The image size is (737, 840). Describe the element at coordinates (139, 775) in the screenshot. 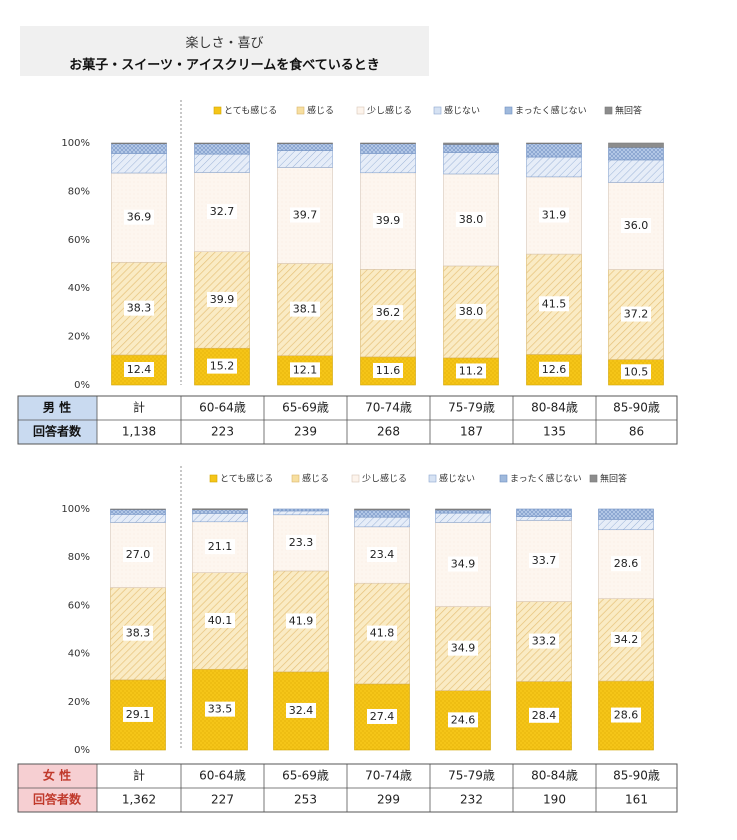

I see `table-category-label: 計` at that location.